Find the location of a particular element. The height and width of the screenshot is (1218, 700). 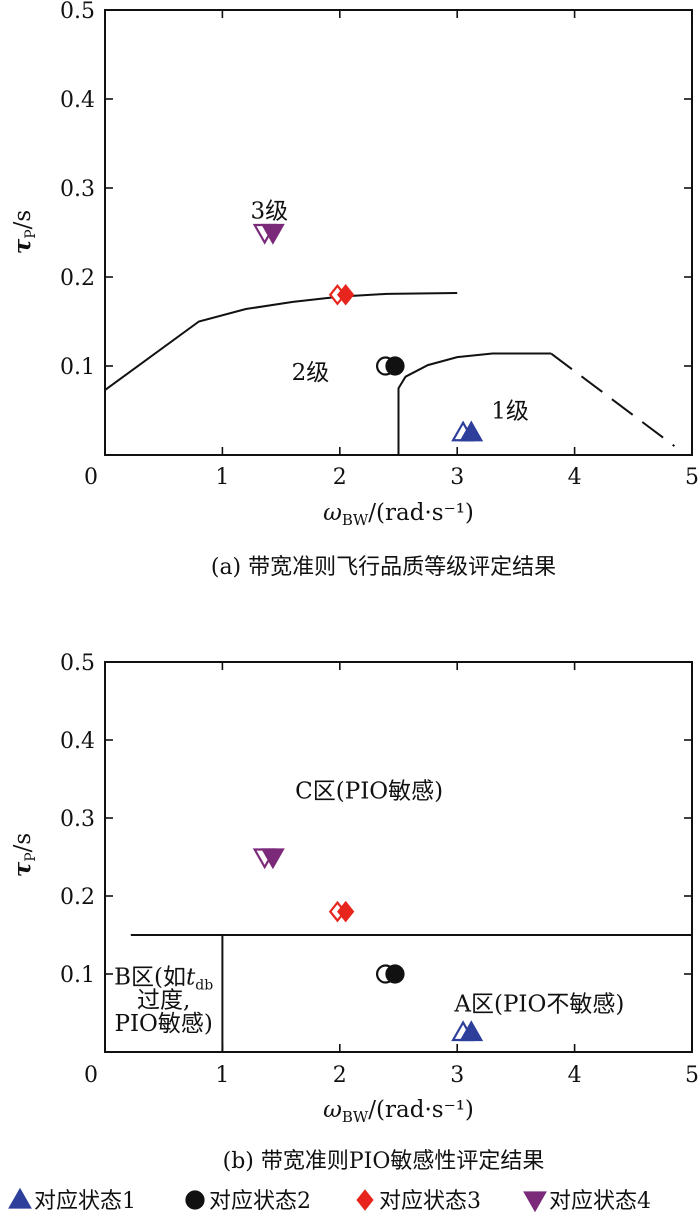

figure-caption: (b) 带宽准则PIO敏感性评定结果 is located at coordinates (384, 1161).